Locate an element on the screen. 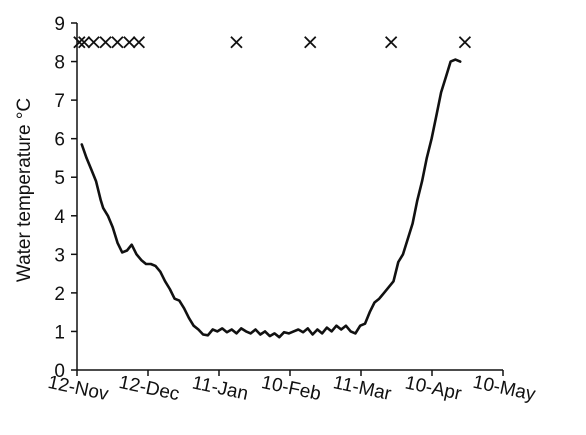 This screenshot has width=586, height=435. x-tick-label: 10-May is located at coordinates (504, 389).